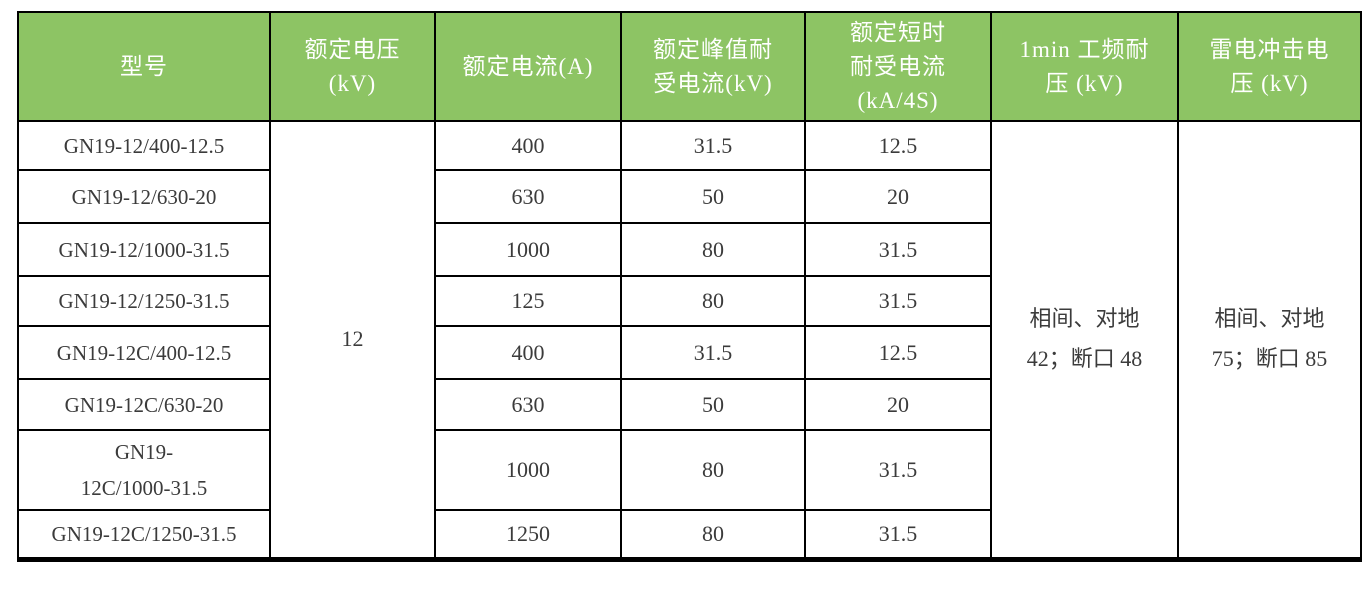 The image size is (1366, 590). Describe the element at coordinates (528, 534) in the screenshot. I see `cell-rated-current: 1250` at that location.